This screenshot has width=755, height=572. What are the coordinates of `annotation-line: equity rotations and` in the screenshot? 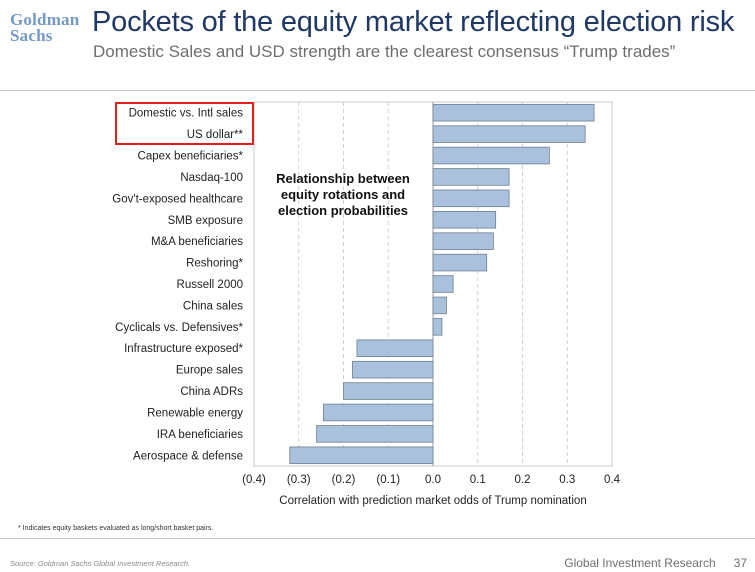 It's located at (343, 194).